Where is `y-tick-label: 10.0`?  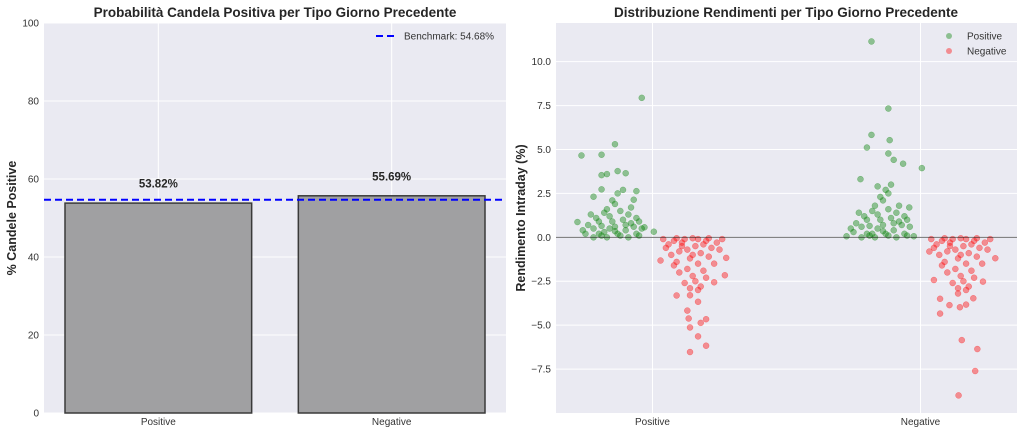 y-tick-label: 10.0 is located at coordinates (542, 62).